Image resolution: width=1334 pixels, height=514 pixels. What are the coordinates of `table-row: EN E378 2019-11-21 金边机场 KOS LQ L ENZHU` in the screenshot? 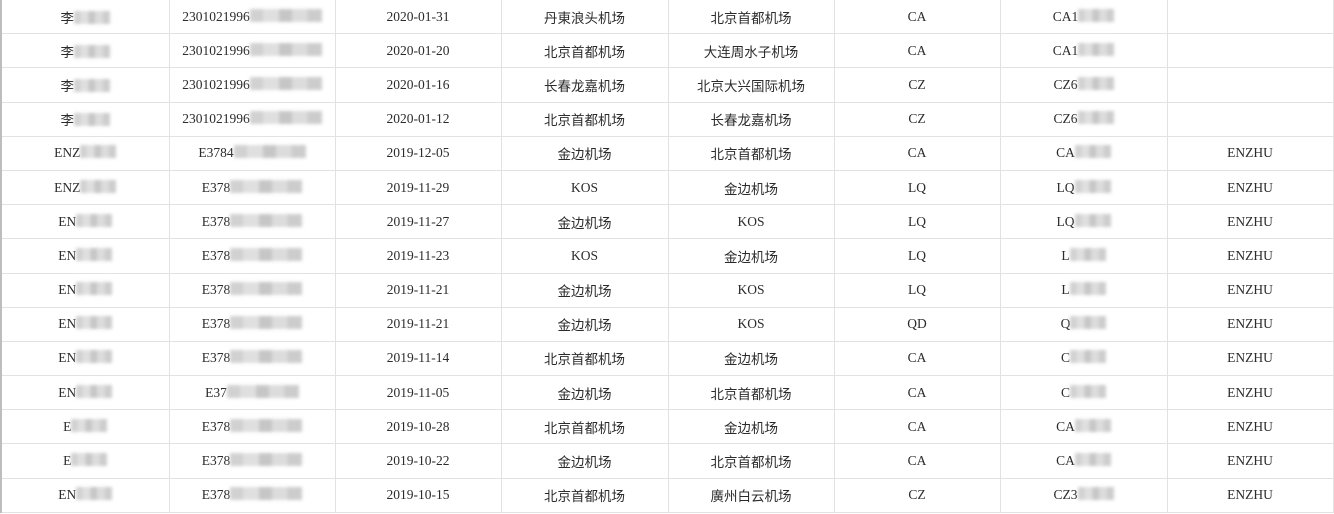 It's located at (667, 290).